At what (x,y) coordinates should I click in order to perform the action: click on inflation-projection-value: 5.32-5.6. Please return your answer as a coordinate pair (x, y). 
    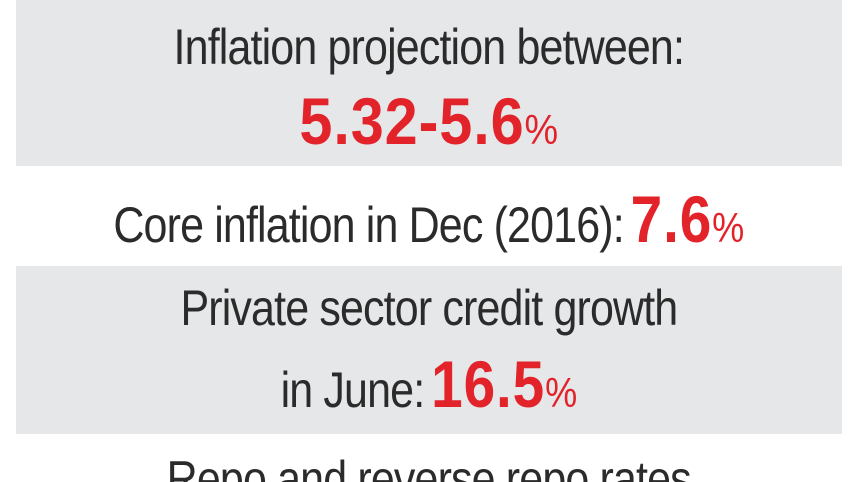
    Looking at the image, I should click on (412, 121).